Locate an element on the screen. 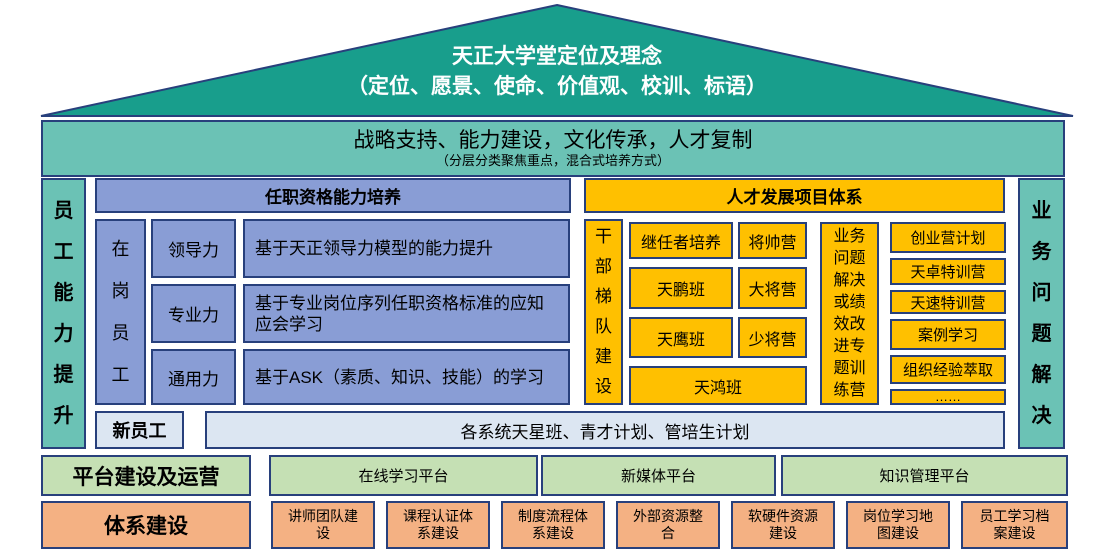 The image size is (1114, 551). case-study-label: 案例学习 is located at coordinates (947, 335).